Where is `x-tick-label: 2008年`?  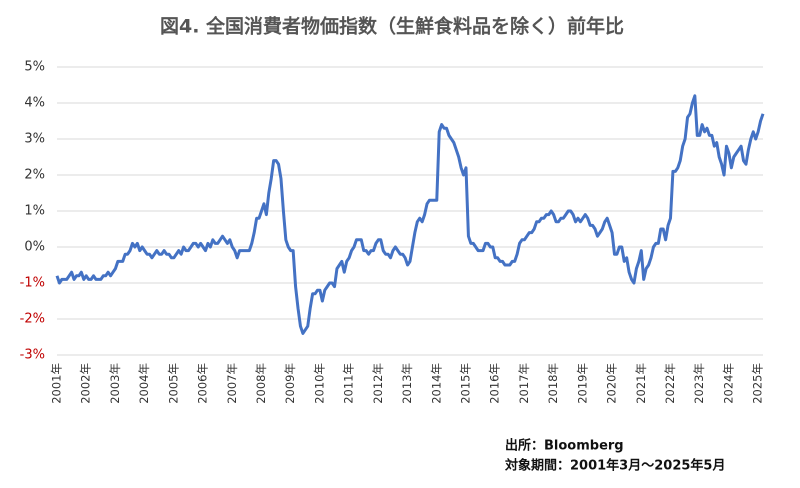 x-tick-label: 2008年 is located at coordinates (261, 383).